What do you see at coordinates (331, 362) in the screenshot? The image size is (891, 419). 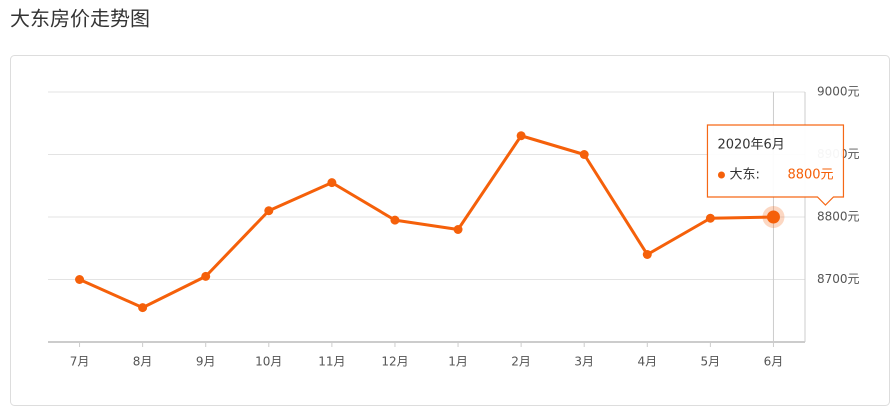 I see `x-tick-label: 11月` at bounding box center [331, 362].